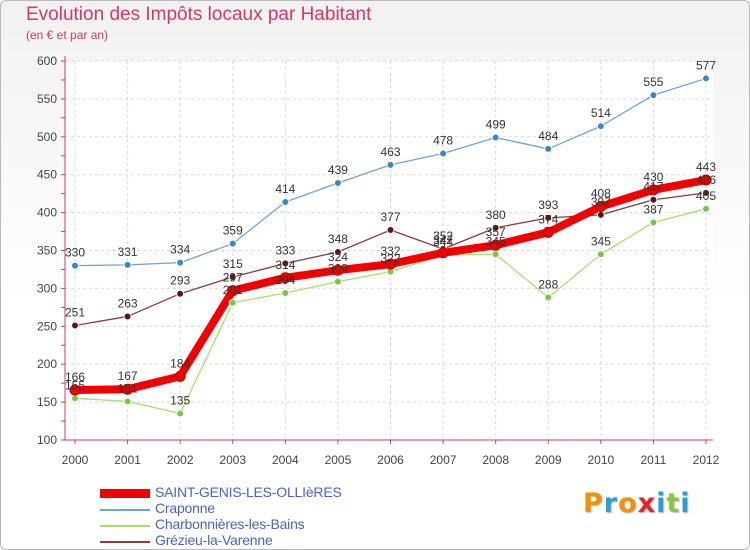  Describe the element at coordinates (548, 219) in the screenshot. I see `data-label-saint-genis-les-olli-res: 374` at that location.